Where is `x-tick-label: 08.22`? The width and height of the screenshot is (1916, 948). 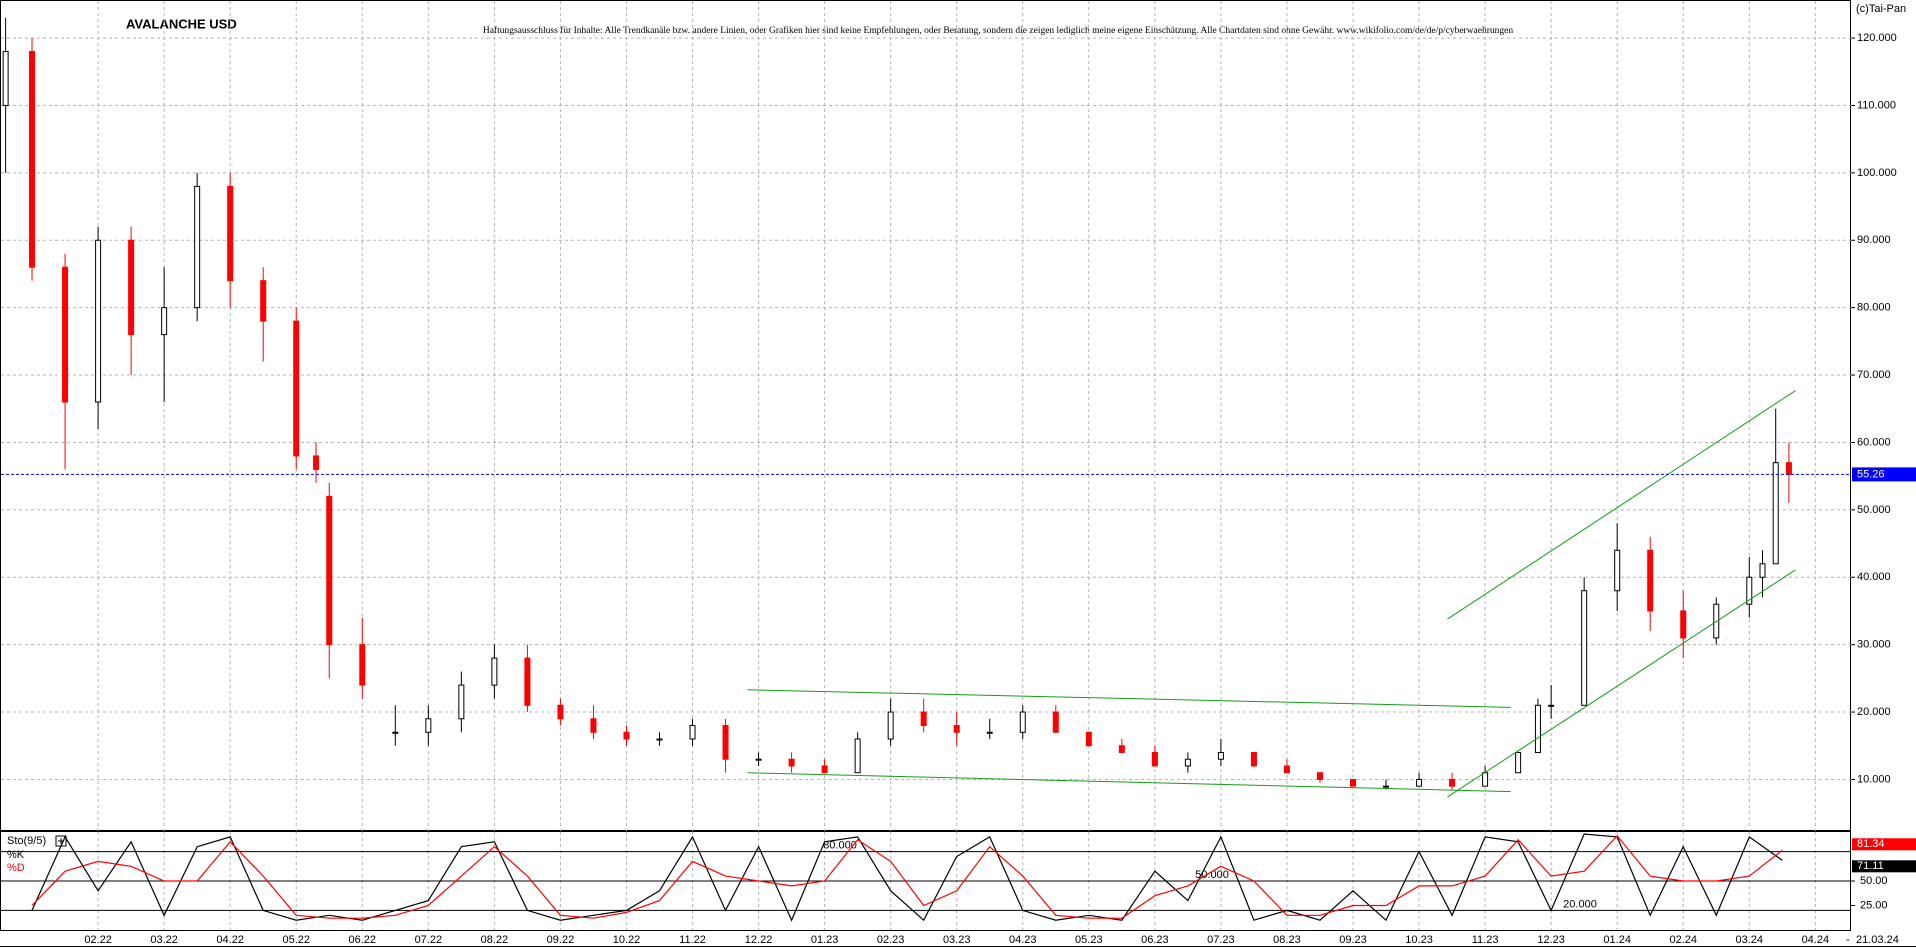 x-tick-label: 08.22 is located at coordinates (495, 940).